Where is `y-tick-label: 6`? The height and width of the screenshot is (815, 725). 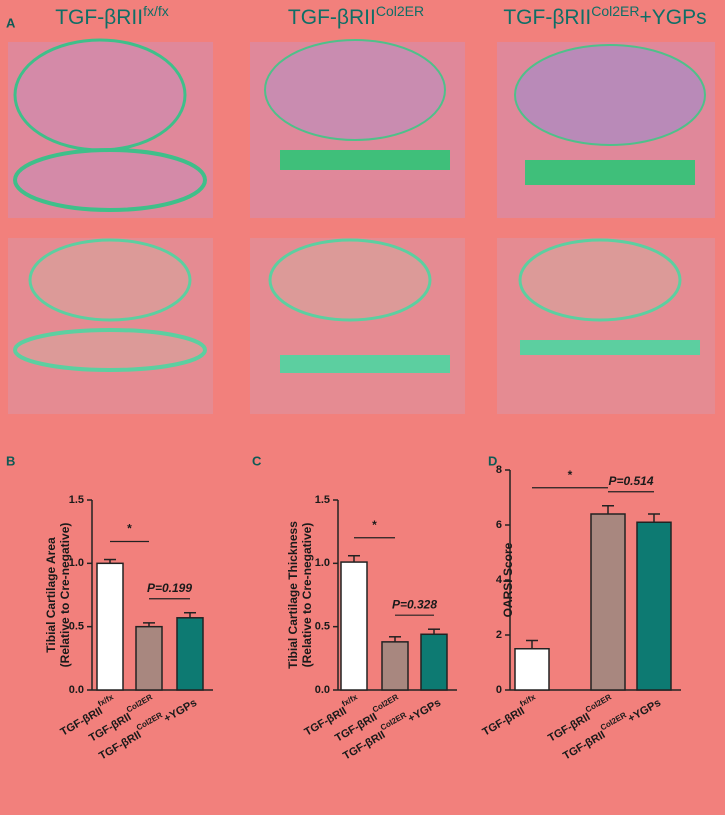 y-tick-label: 6 is located at coordinates (499, 525).